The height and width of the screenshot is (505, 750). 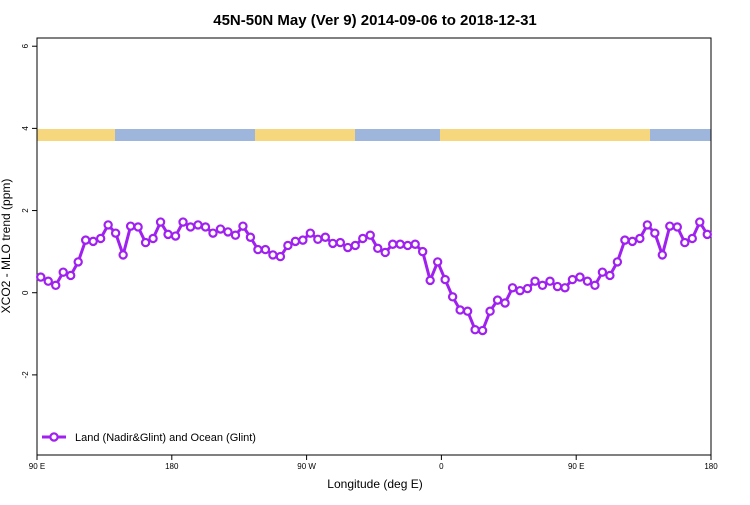 I want to click on y-tick-label: 4, so click(x=25, y=128).